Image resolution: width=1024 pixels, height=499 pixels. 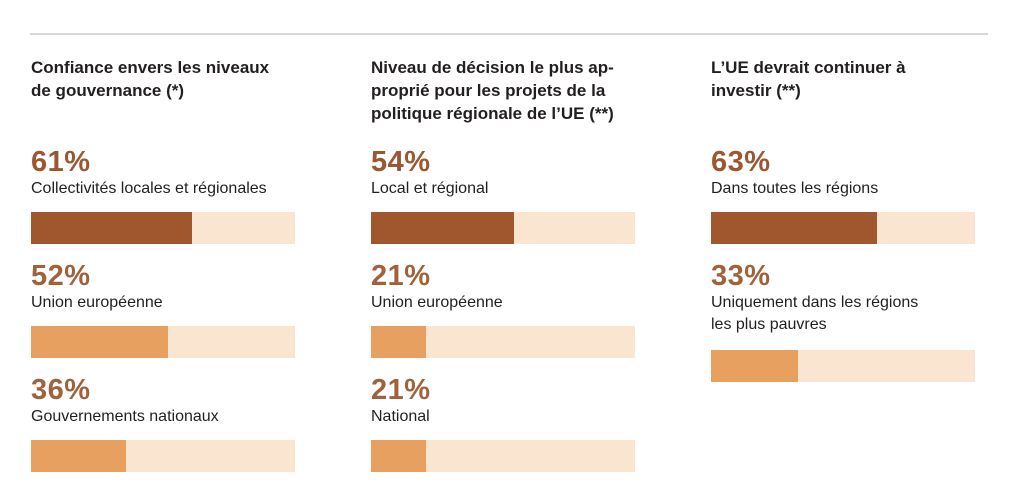 What do you see at coordinates (769, 324) in the screenshot?
I see `bar-label-line: les plus pauvres` at bounding box center [769, 324].